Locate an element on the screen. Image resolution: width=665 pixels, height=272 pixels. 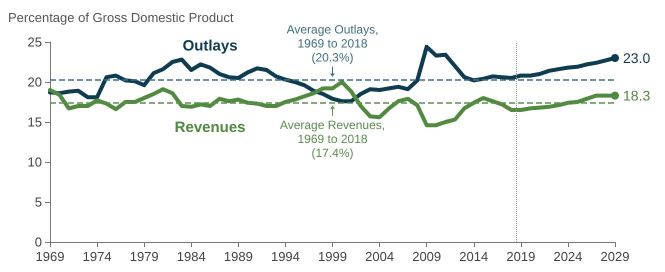
annotation: Average Outlays, 1969 to 2018 (20.3%) is located at coordinates (332, 43).